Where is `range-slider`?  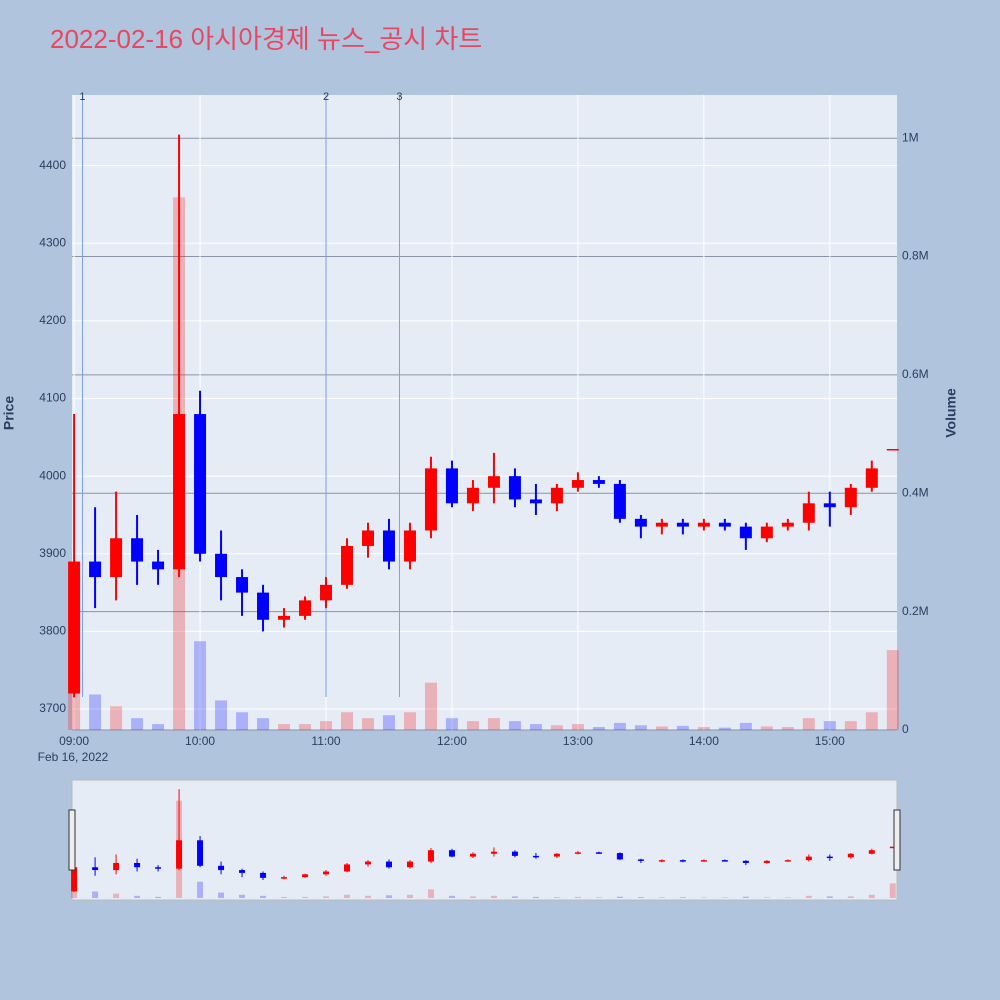
range-slider is located at coordinates (484, 840).